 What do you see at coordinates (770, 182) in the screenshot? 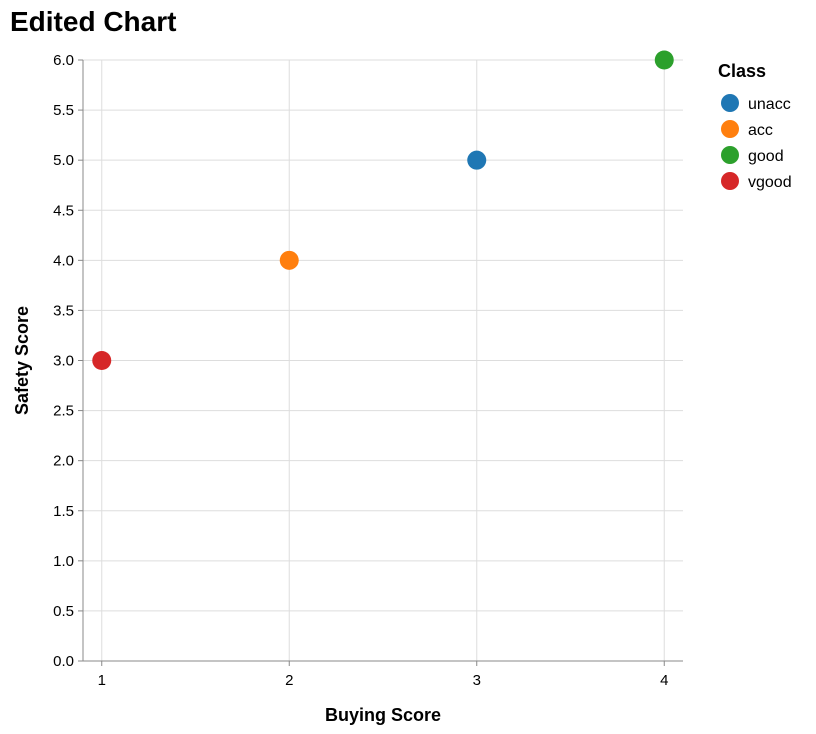
I see `legend-label-vgood: vgood` at bounding box center [770, 182].